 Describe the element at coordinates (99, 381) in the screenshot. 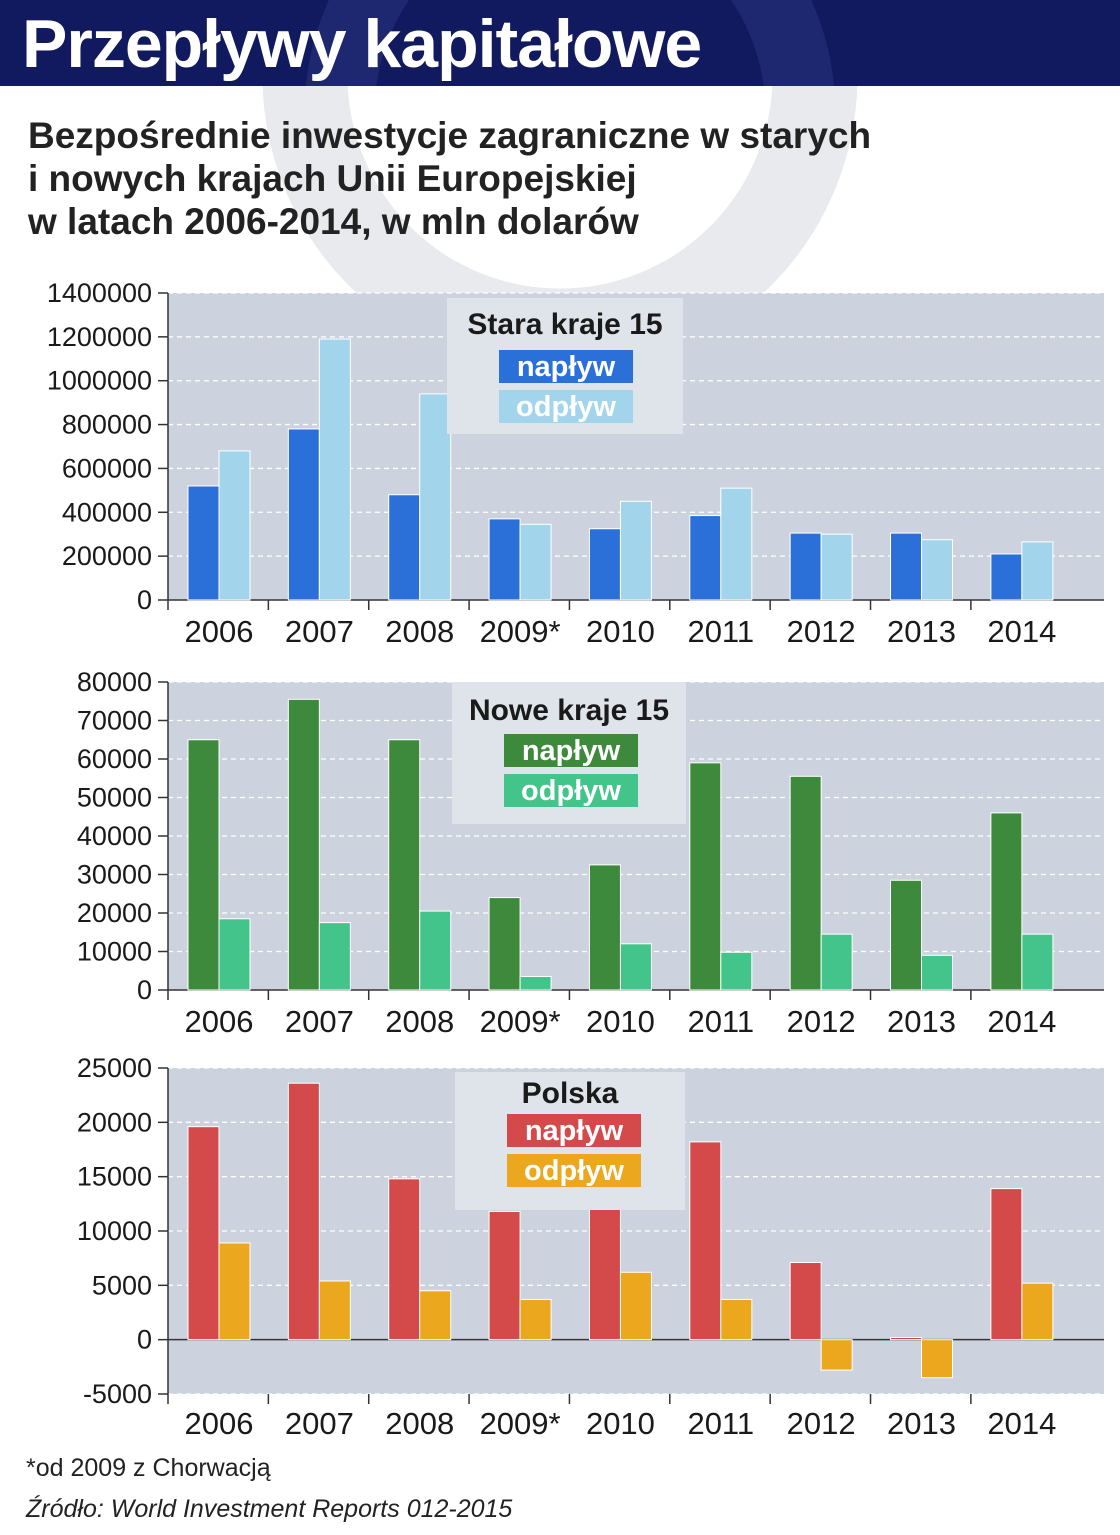

I see `y-tick-label: 1000000` at that location.